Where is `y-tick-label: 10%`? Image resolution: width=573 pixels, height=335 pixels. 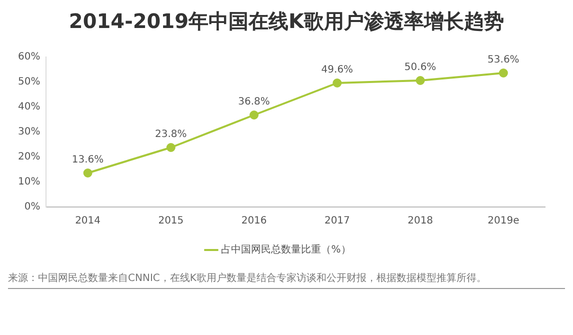
y-tick-label: 10% is located at coordinates (29, 182).